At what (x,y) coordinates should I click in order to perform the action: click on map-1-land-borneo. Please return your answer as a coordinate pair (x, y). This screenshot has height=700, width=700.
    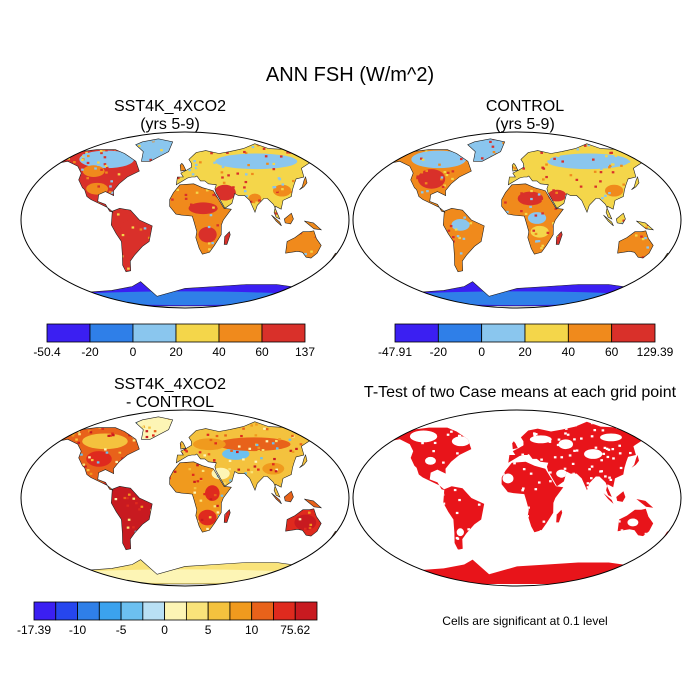
    Looking at the image, I should click on (289, 218).